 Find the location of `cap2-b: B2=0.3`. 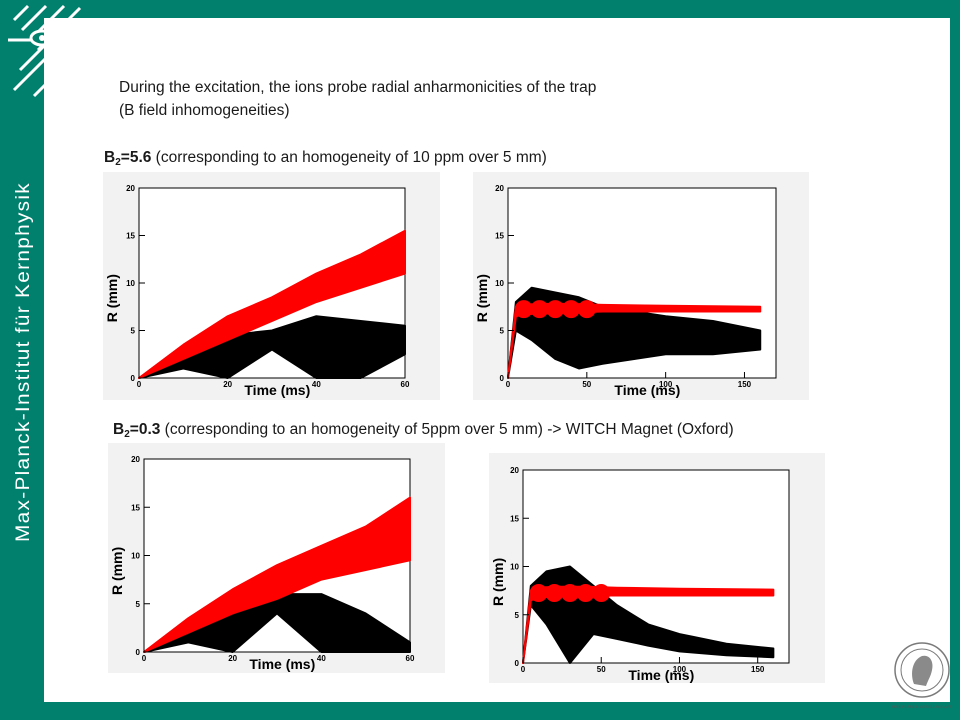

cap2-b: B2=0.3 is located at coordinates (137, 430).